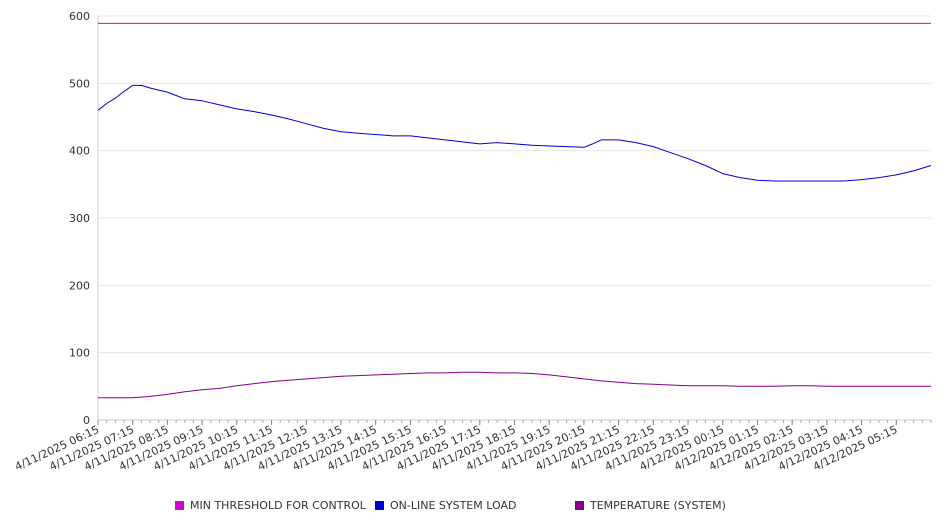  I want to click on legend-label-system-load: ON-LINE SYSTEM LOAD, so click(453, 505).